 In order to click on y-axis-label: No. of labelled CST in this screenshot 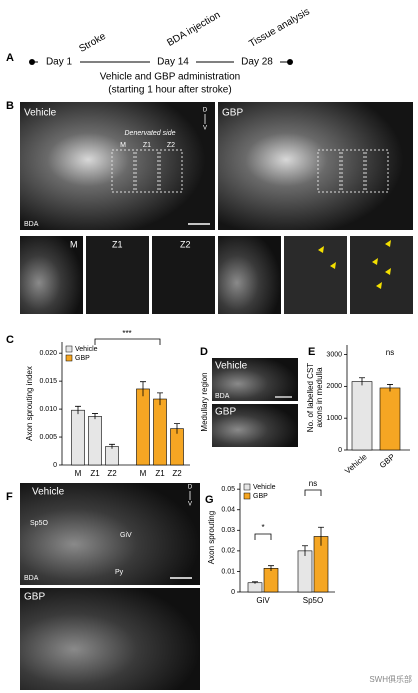, I will do `click(310, 397)`.